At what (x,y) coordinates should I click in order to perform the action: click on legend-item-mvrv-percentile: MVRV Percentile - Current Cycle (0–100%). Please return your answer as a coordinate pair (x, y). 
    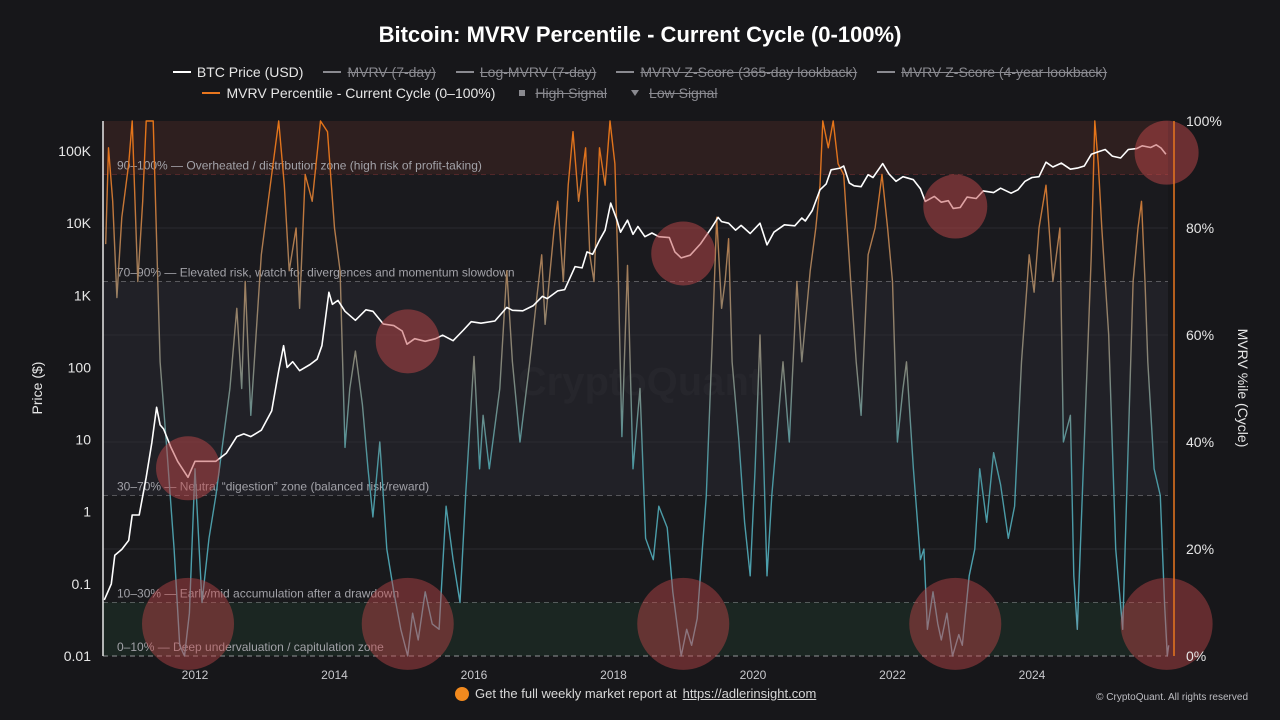
    Looking at the image, I should click on (348, 93).